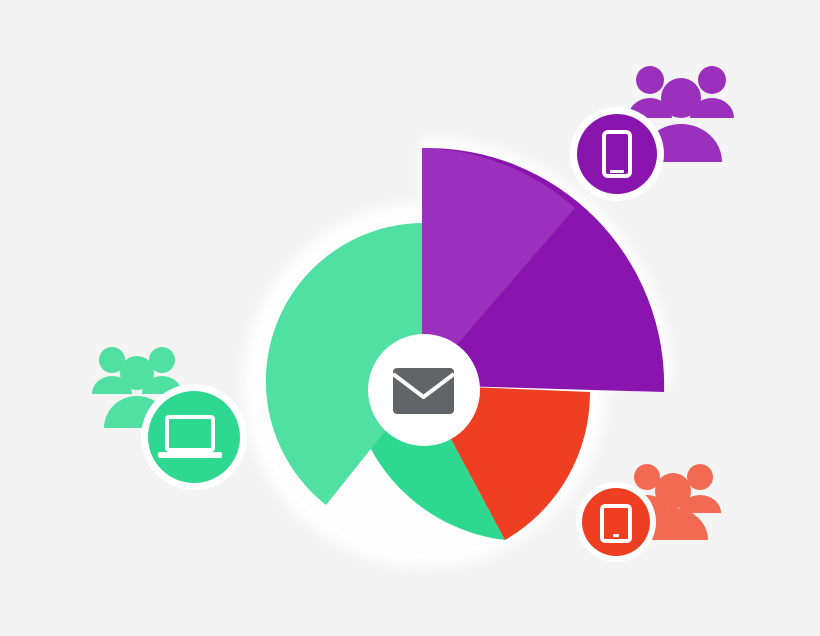  I want to click on tablet-audience, so click(648, 513).